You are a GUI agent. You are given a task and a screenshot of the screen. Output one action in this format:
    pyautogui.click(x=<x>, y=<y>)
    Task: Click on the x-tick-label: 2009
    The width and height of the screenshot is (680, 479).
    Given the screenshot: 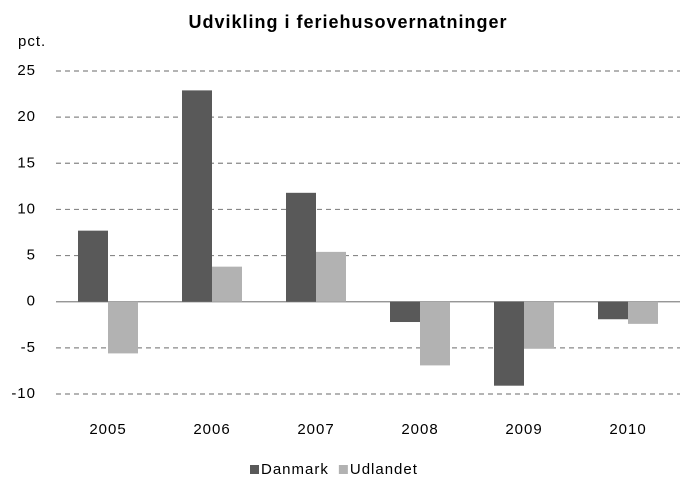 What is the action you would take?
    pyautogui.click(x=523, y=429)
    